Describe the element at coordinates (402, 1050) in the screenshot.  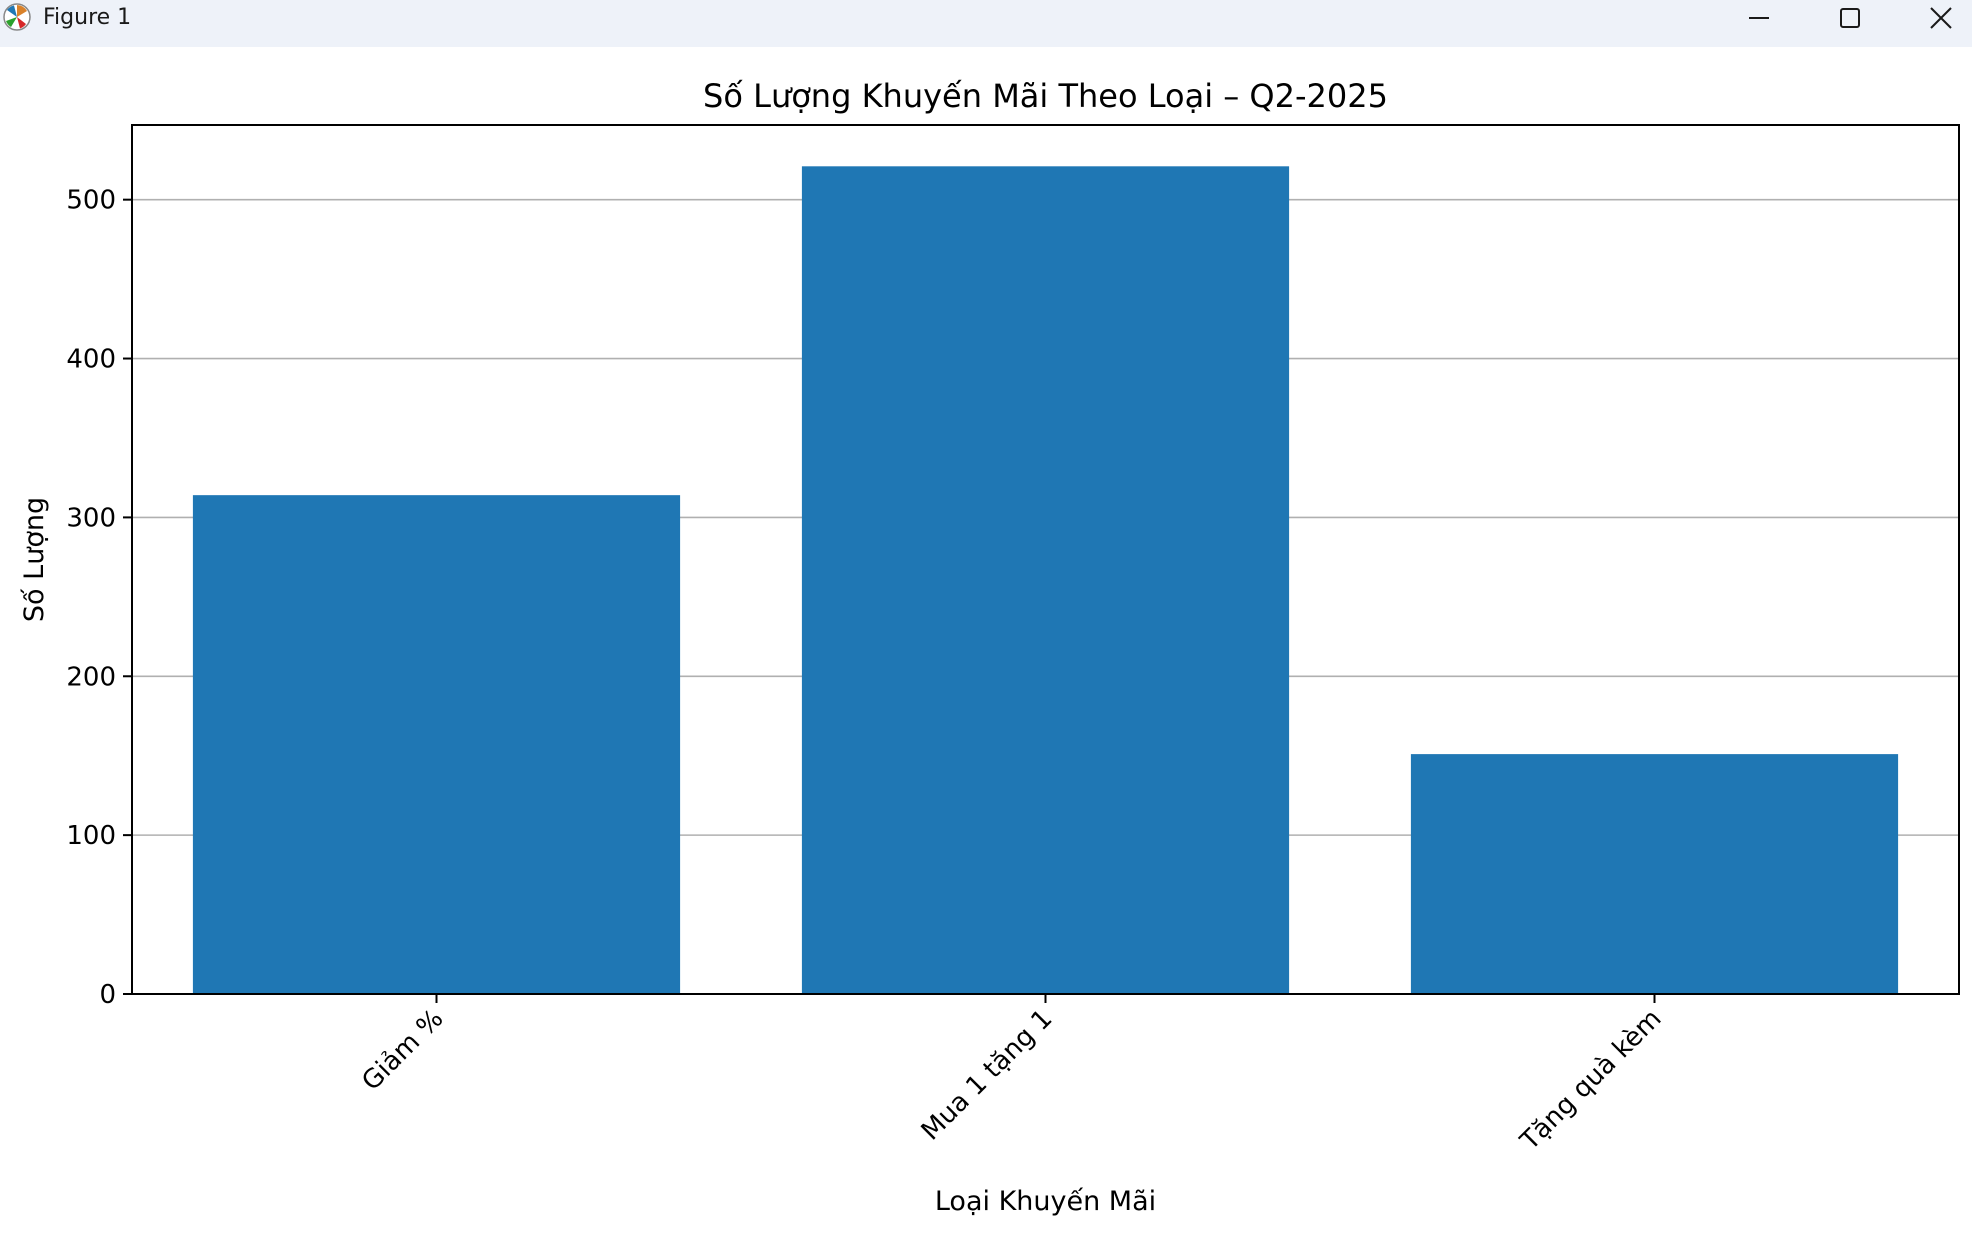
I see `x-tick-label: Giảm %` at that location.